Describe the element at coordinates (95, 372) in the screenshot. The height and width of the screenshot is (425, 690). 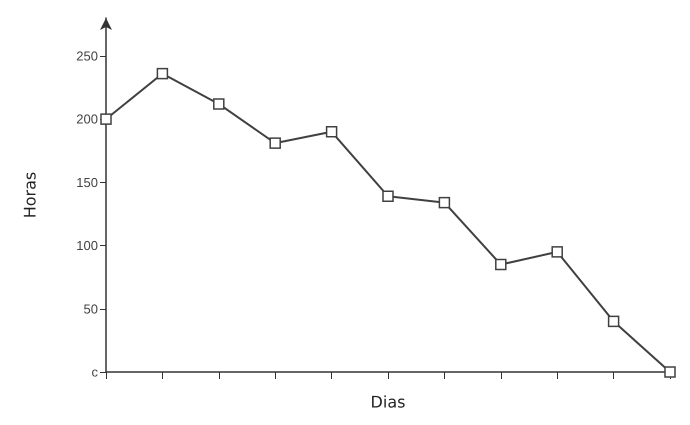
I see `y-tick-label: c` at that location.